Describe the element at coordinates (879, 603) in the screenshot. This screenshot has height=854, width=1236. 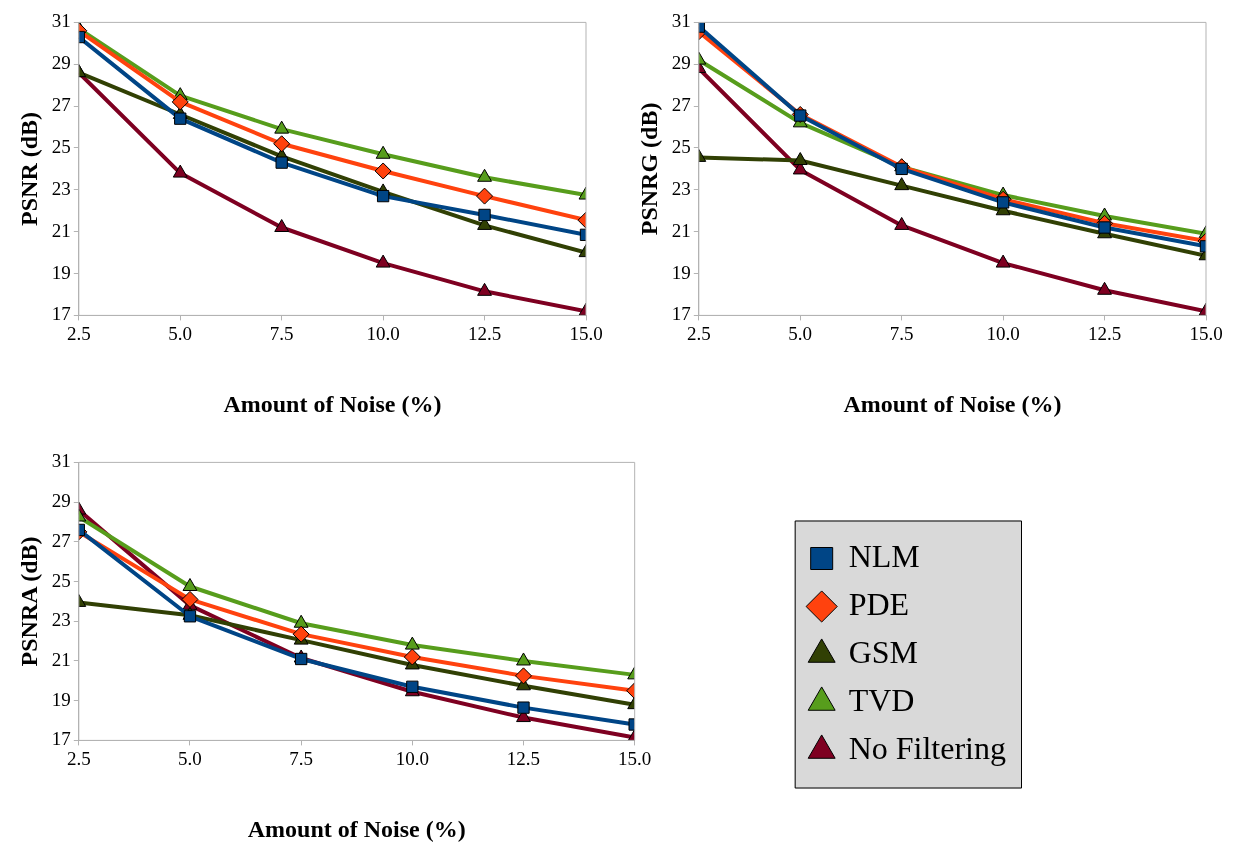
I see `legend-label: PDE` at that location.